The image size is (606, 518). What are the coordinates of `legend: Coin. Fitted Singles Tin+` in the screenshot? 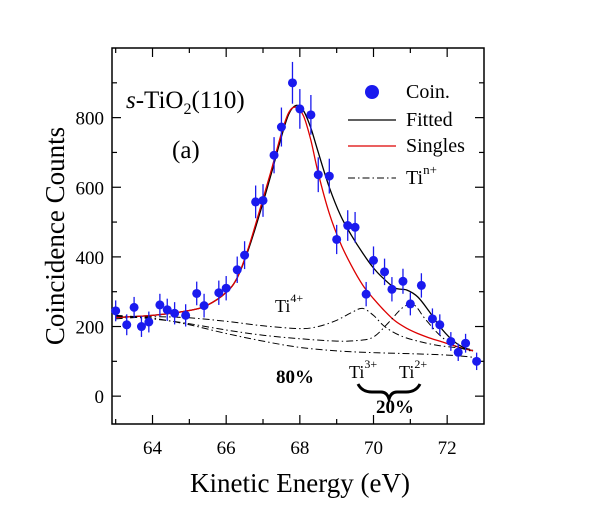 It's located at (406, 135).